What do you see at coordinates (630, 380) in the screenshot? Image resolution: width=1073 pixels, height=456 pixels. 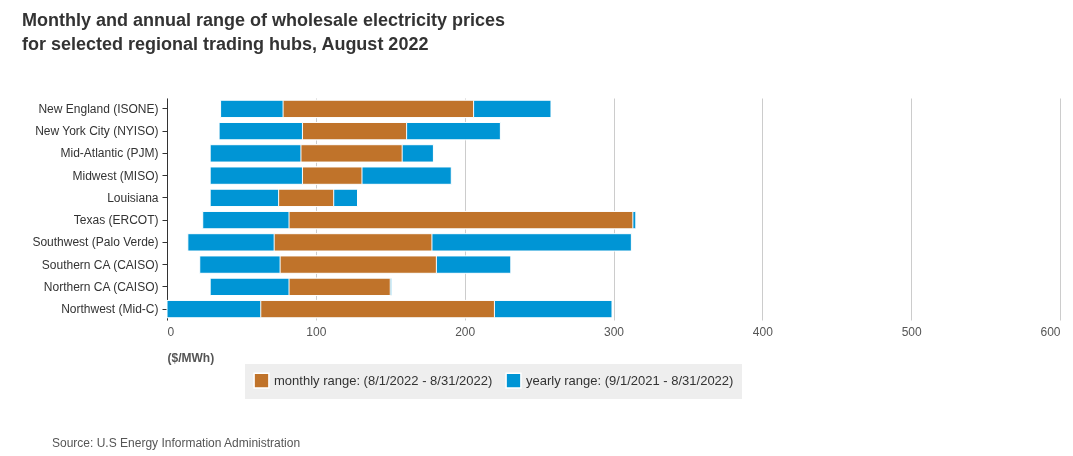 I see `legend-label: yearly range: (9/1/2021 - 8/31/2022)` at bounding box center [630, 380].